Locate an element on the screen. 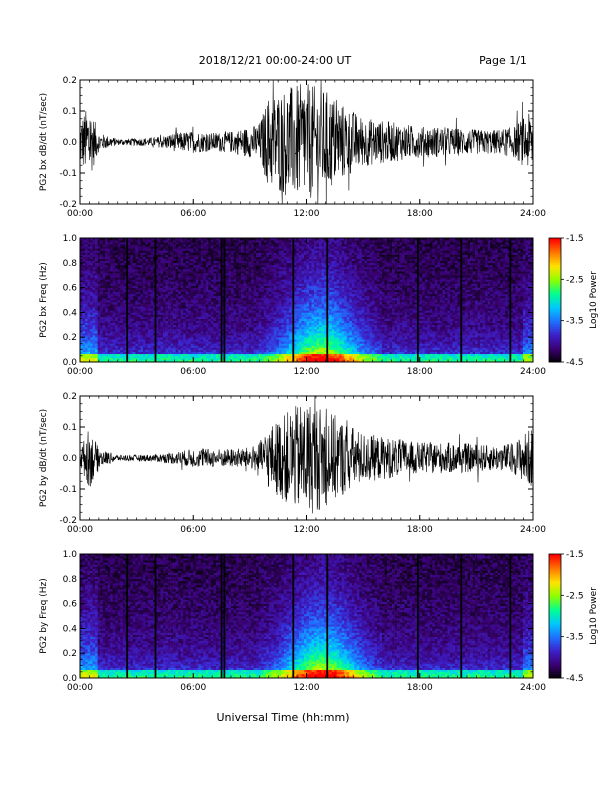 The width and height of the screenshot is (612, 792). y-axis-label: PG2 bx dB/dt (nT/sec) is located at coordinates (44, 142).